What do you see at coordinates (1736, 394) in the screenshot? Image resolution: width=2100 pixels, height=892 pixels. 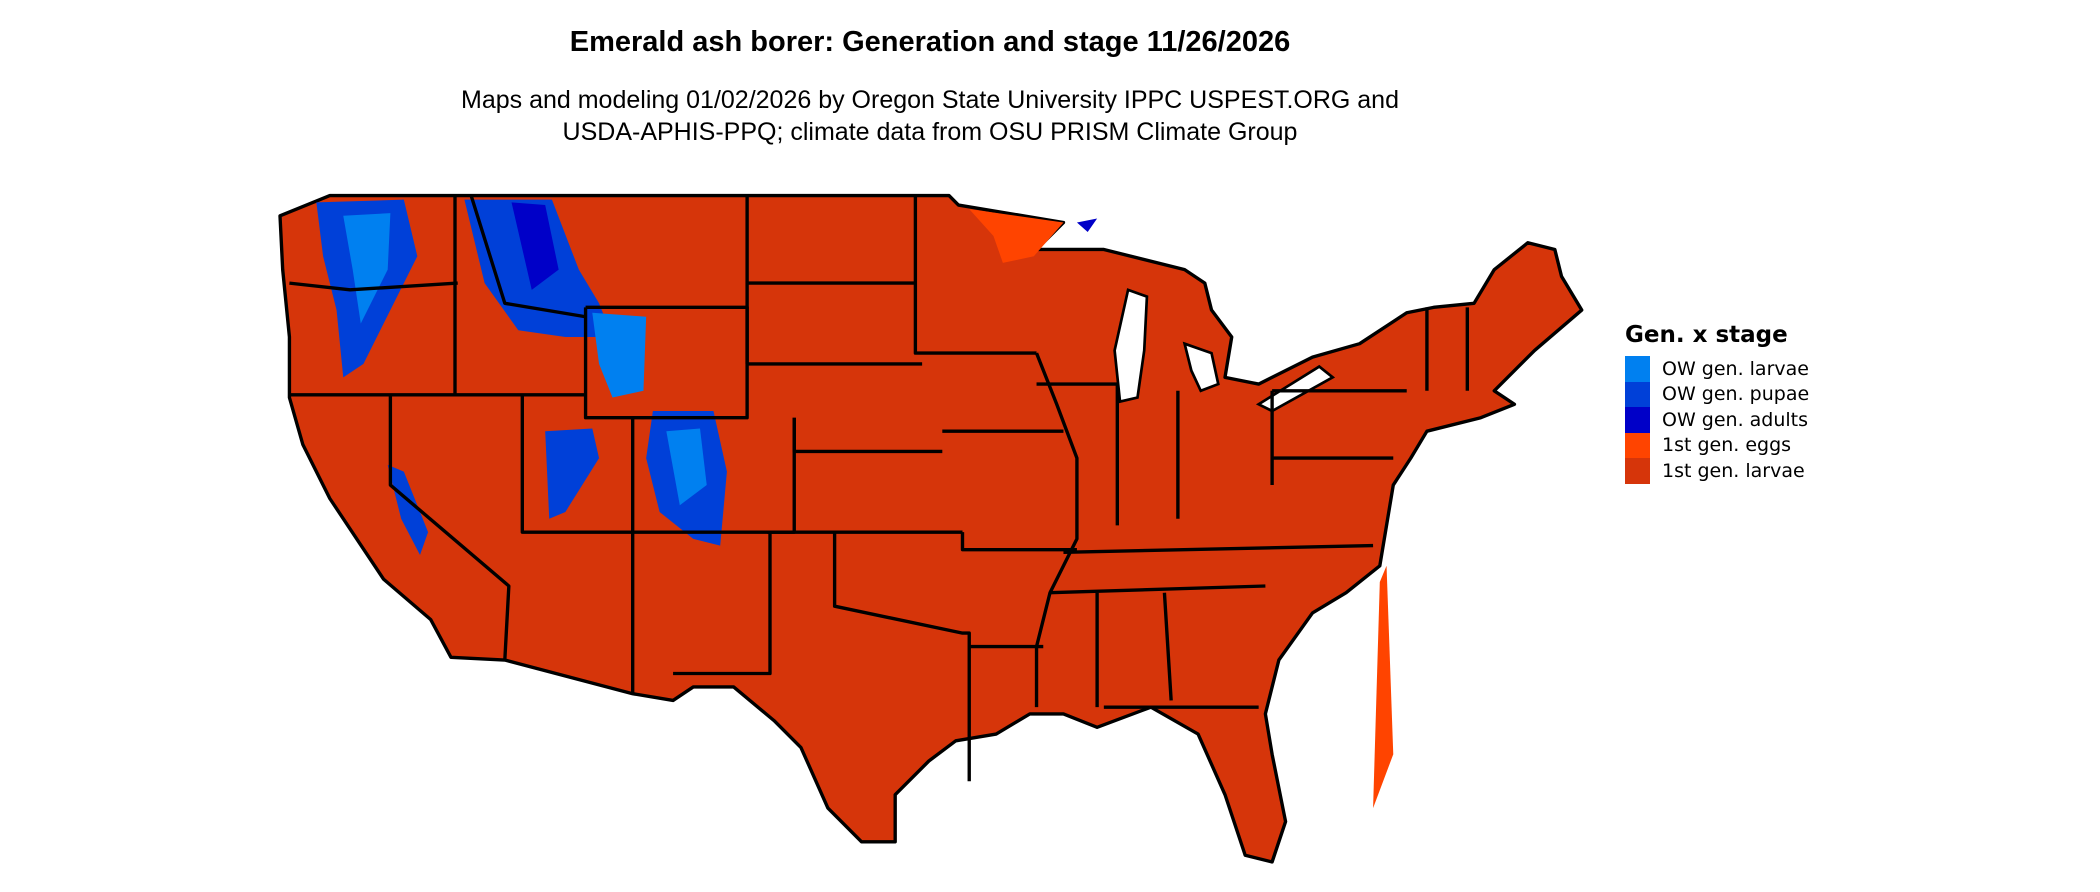 I see `legend-label: OW gen. pupae` at bounding box center [1736, 394].